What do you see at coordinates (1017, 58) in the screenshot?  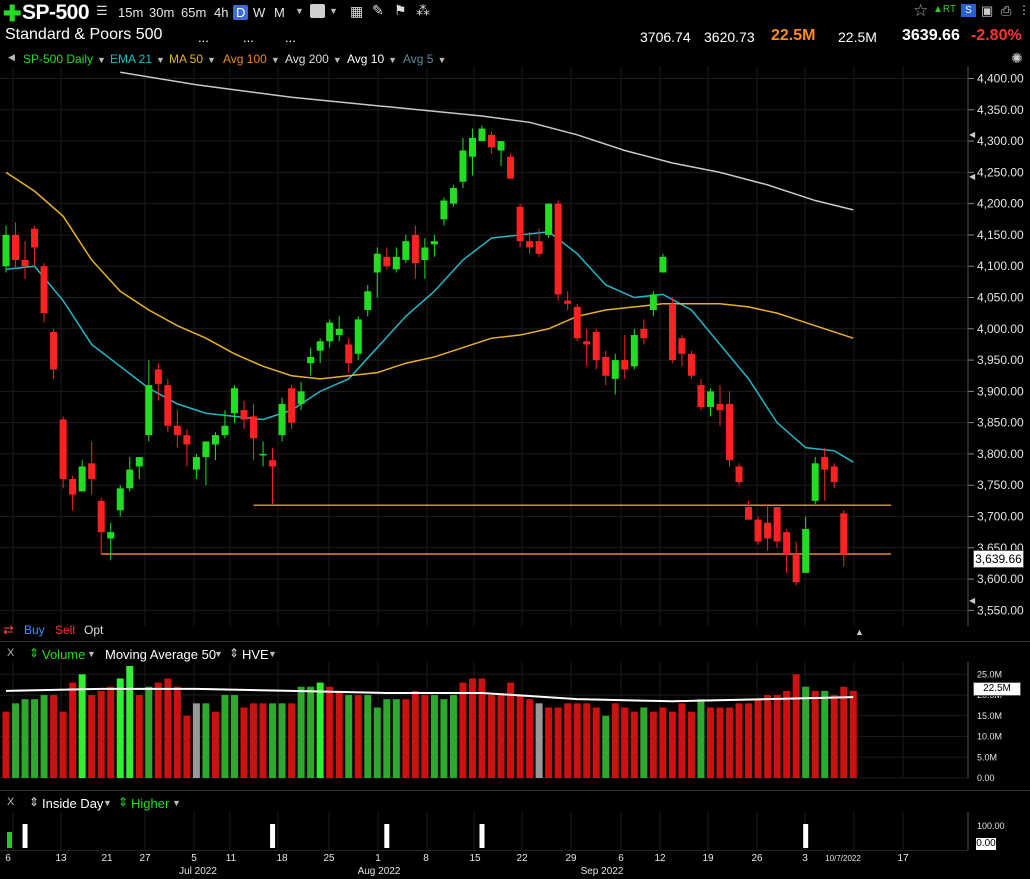 I see `chart-options-icon: ✺` at bounding box center [1017, 58].